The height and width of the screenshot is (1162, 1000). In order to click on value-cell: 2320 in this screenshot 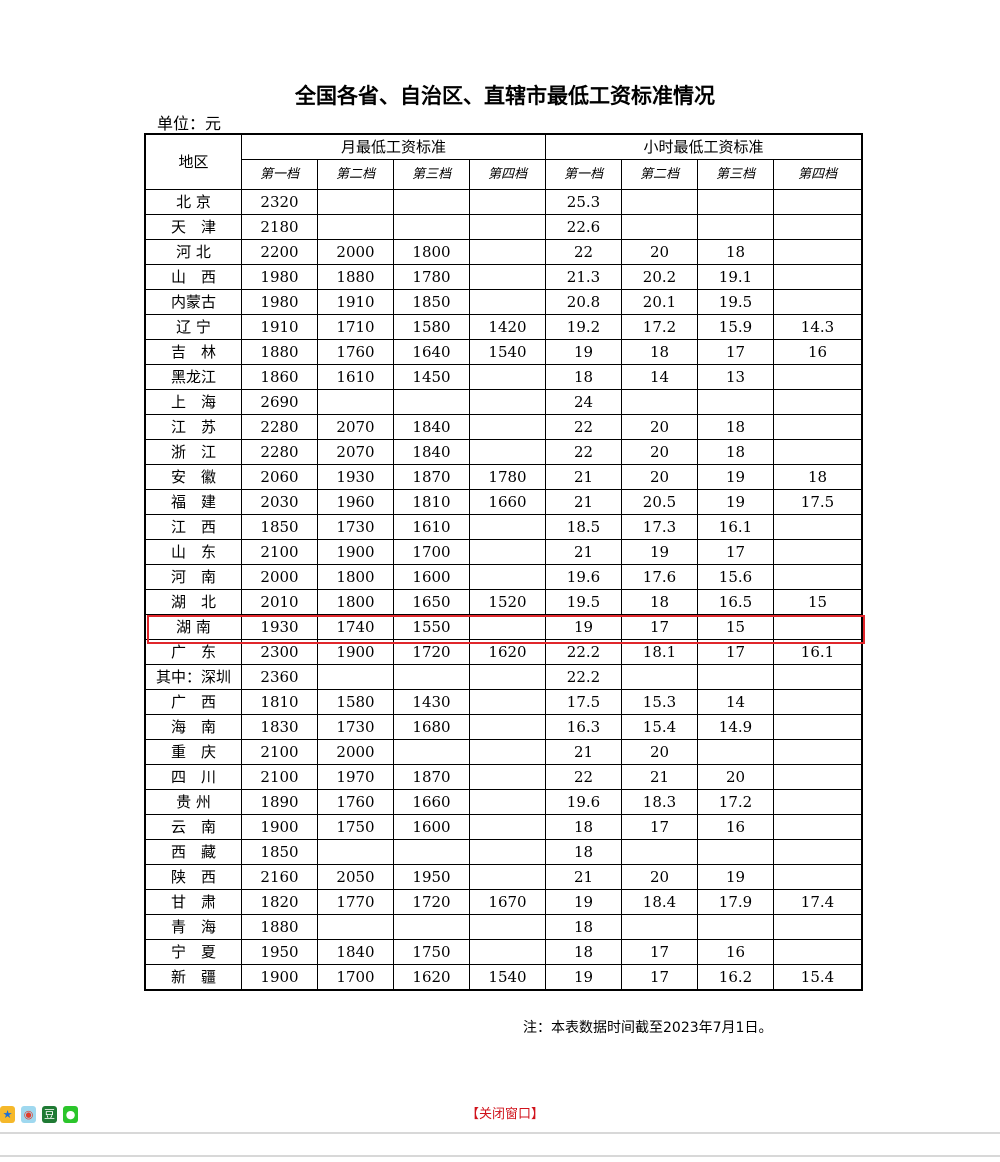, I will do `click(279, 202)`.